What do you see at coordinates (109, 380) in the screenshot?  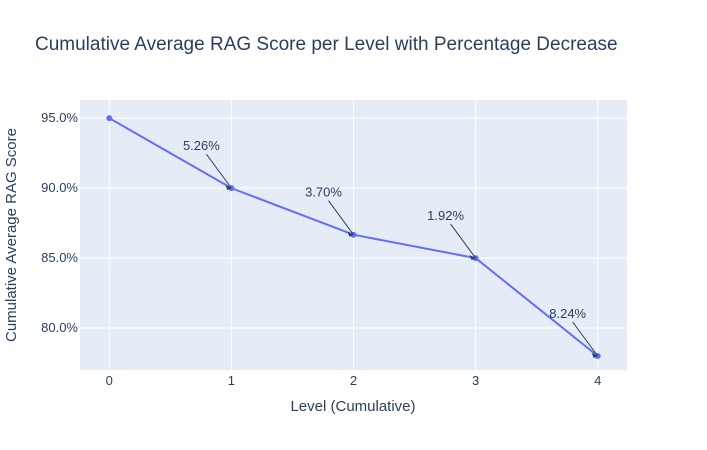 I see `x-tick-label-0: 0` at bounding box center [109, 380].